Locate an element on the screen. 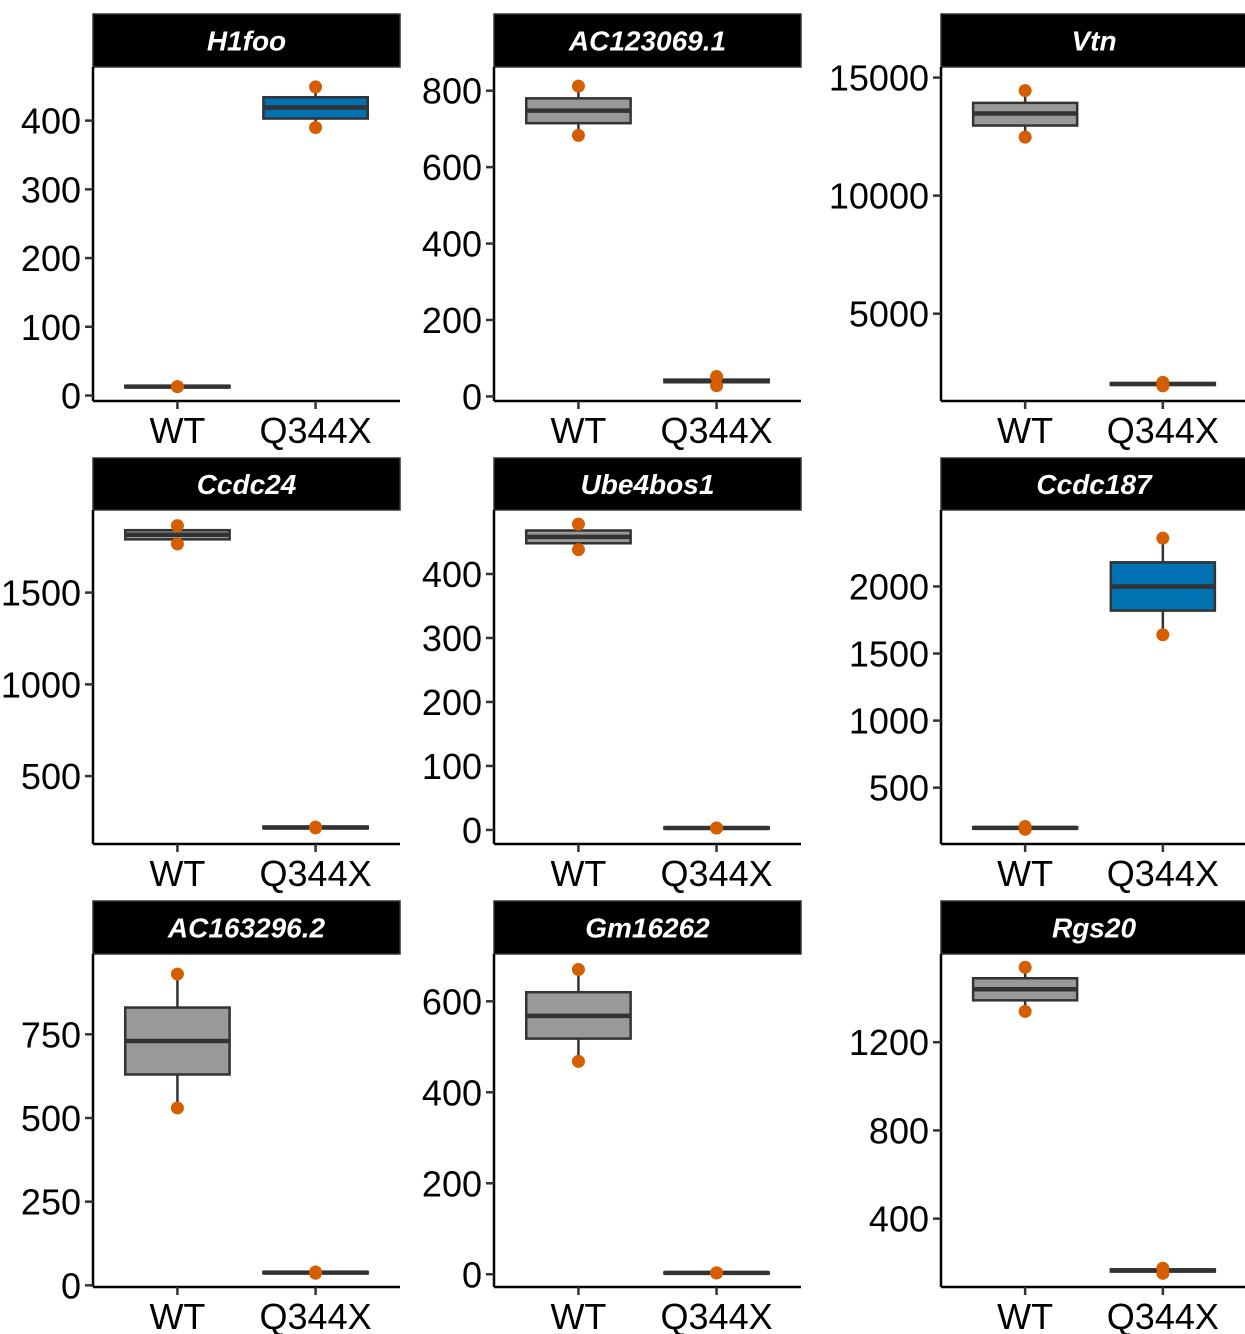  y-tick-label: 800 is located at coordinates (899, 1130).